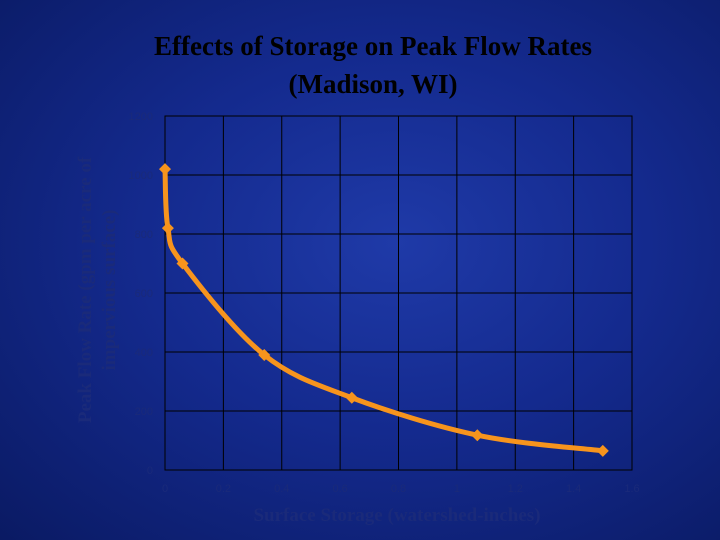 The image size is (720, 540). I want to click on y-tick-label: 600, so click(144, 294).